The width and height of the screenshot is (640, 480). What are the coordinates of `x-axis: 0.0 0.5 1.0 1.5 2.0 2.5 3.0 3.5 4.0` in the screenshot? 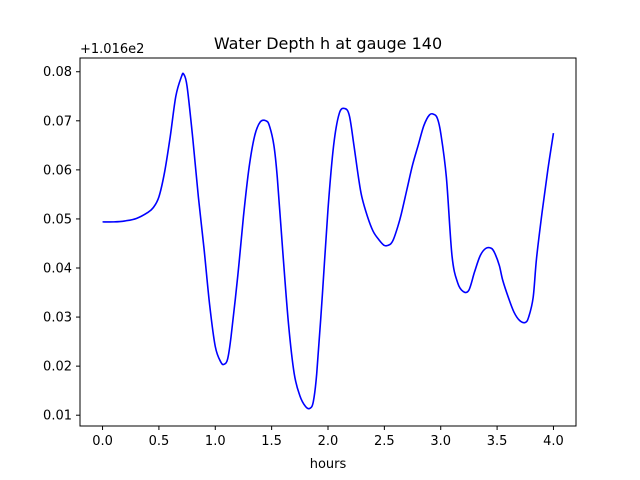 It's located at (328, 437).